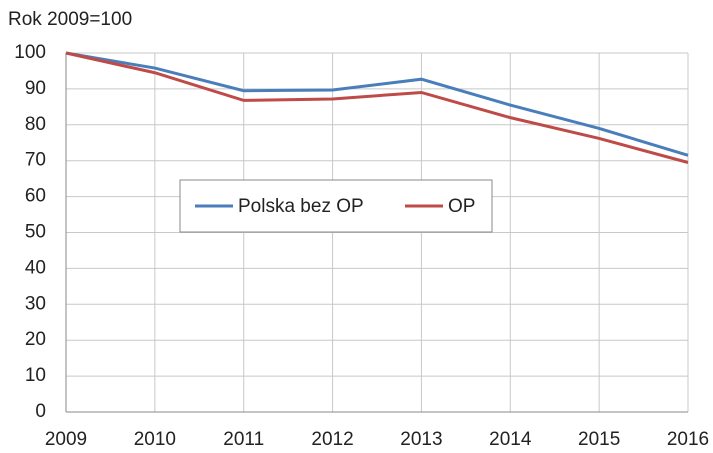 This screenshot has height=453, width=713. Describe the element at coordinates (30, 52) in the screenshot. I see `y-tick-label: 100` at that location.